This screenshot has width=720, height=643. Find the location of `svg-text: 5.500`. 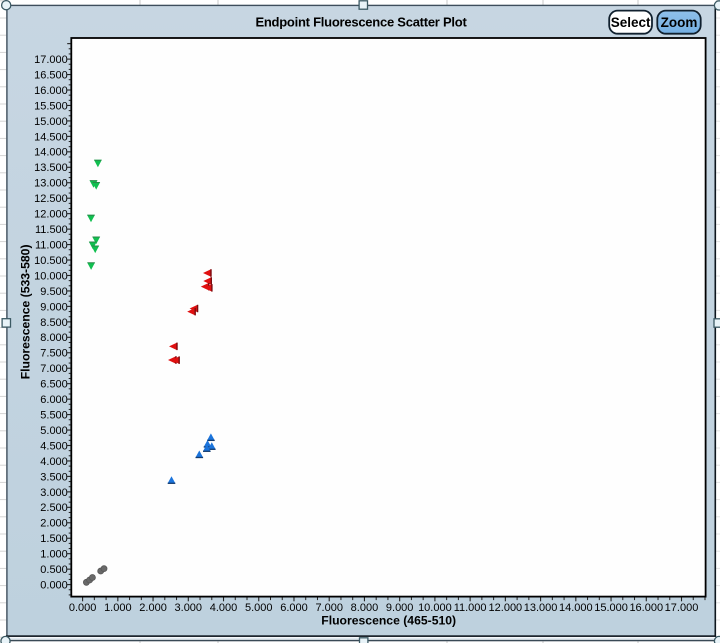

svg-text: 5.500 is located at coordinates (54, 415).